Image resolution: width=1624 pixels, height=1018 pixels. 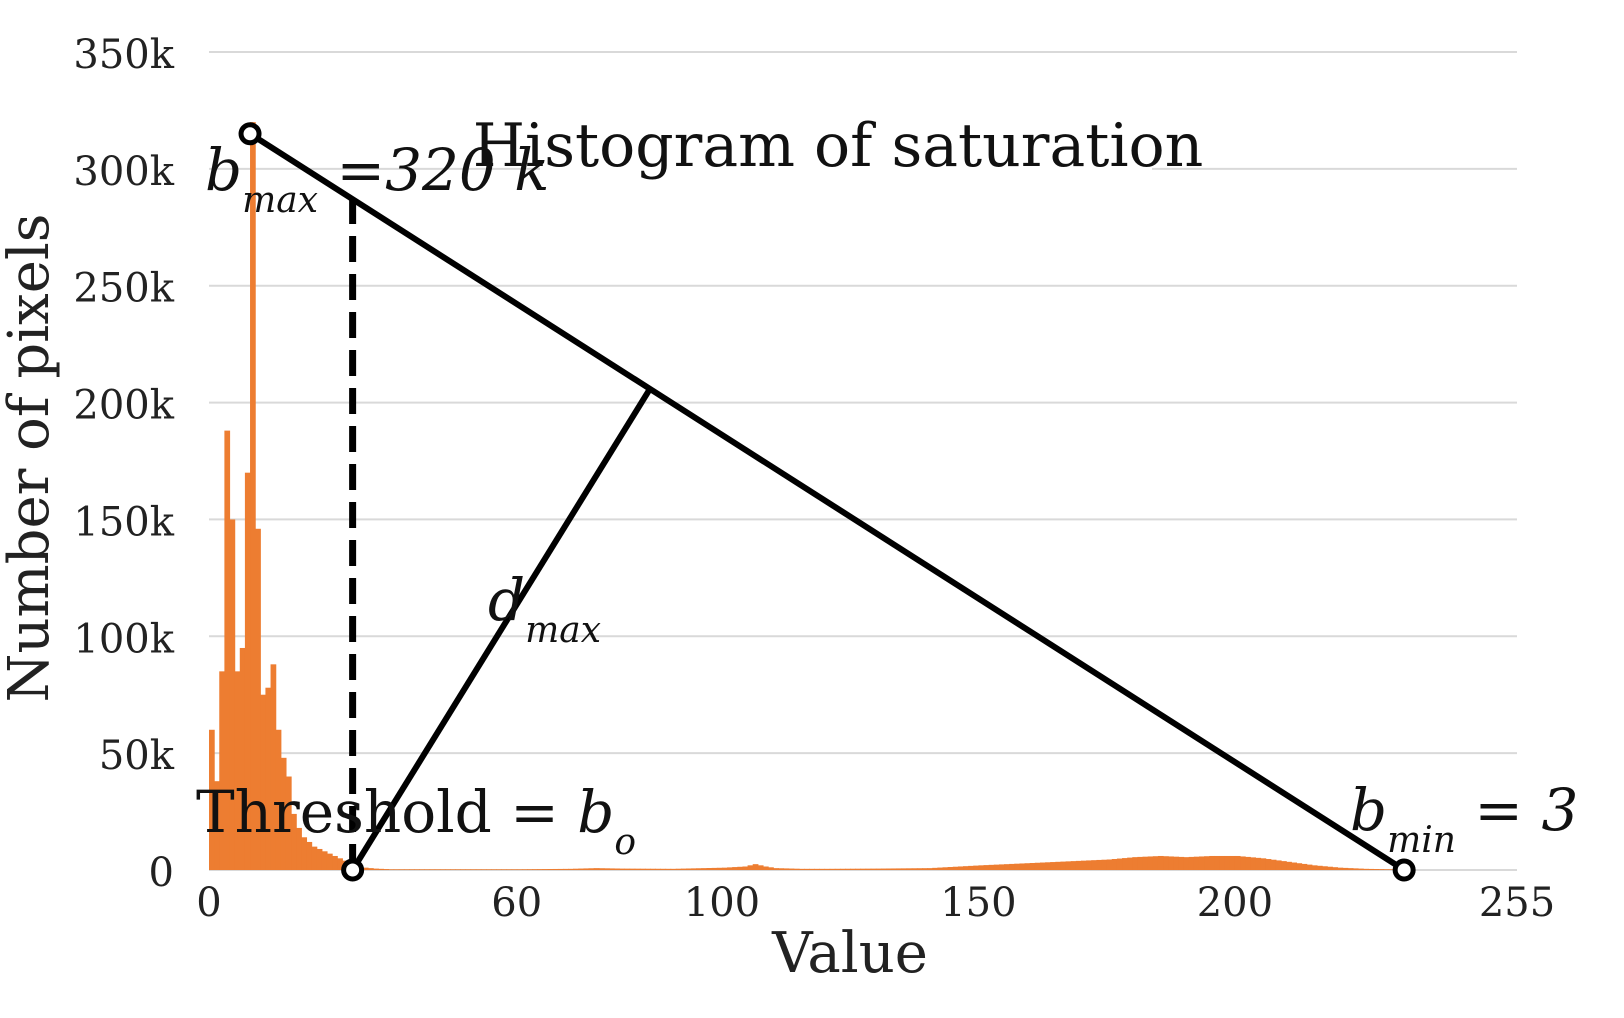 I want to click on y-tick-label: 50k, so click(x=137, y=756).